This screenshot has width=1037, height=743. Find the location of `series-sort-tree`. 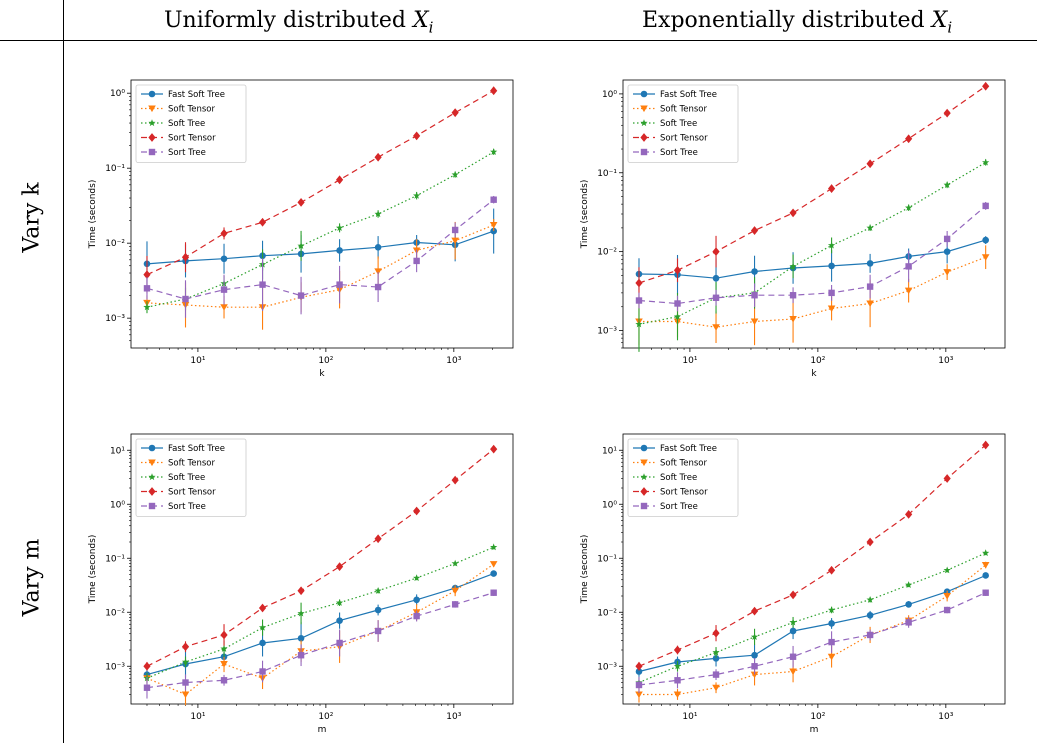

series-sort-tree is located at coordinates (320, 644).